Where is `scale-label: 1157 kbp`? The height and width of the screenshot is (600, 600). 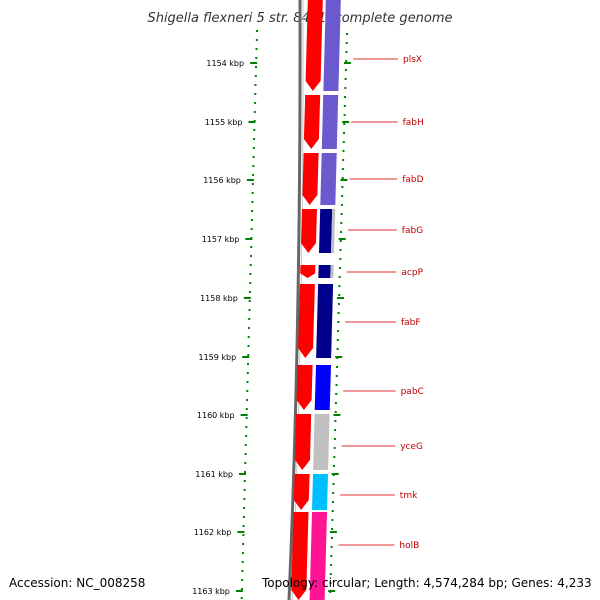
scale-label: 1157 kbp is located at coordinates (221, 239).